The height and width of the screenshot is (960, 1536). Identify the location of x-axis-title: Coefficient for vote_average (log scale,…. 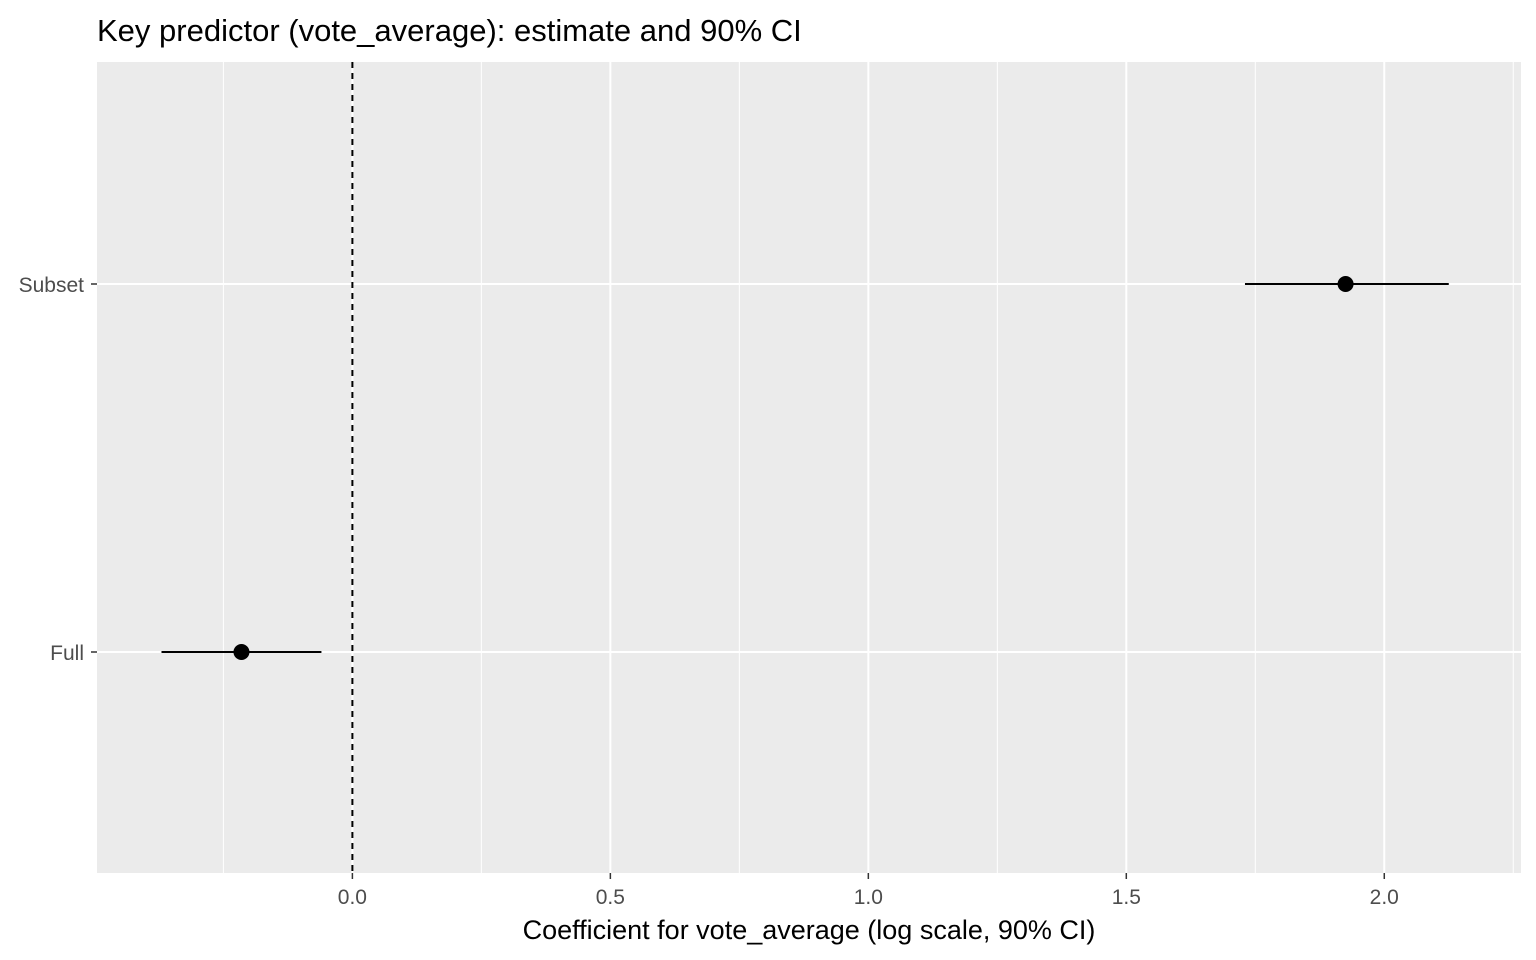
(809, 930).